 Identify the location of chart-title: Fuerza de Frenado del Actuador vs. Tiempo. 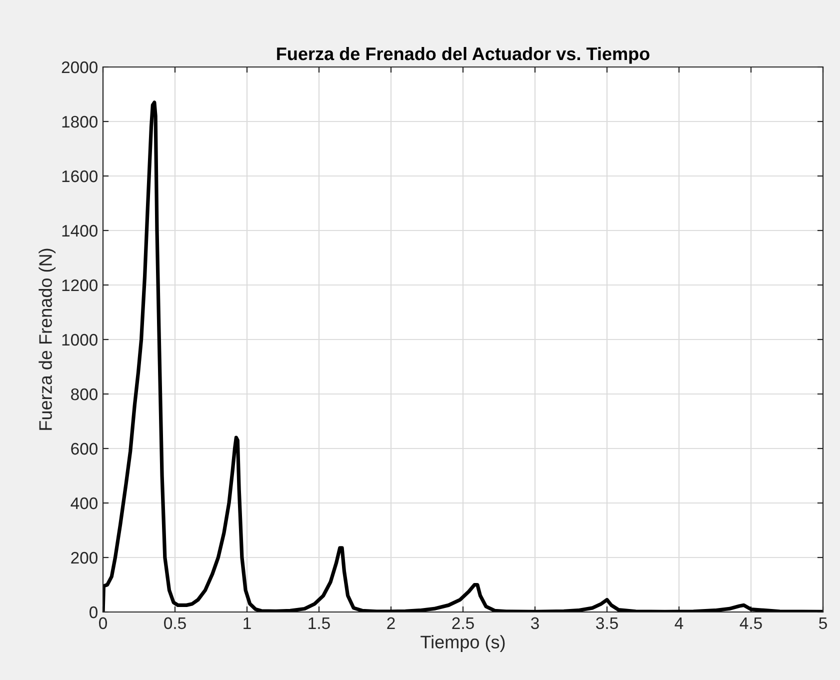
(463, 55).